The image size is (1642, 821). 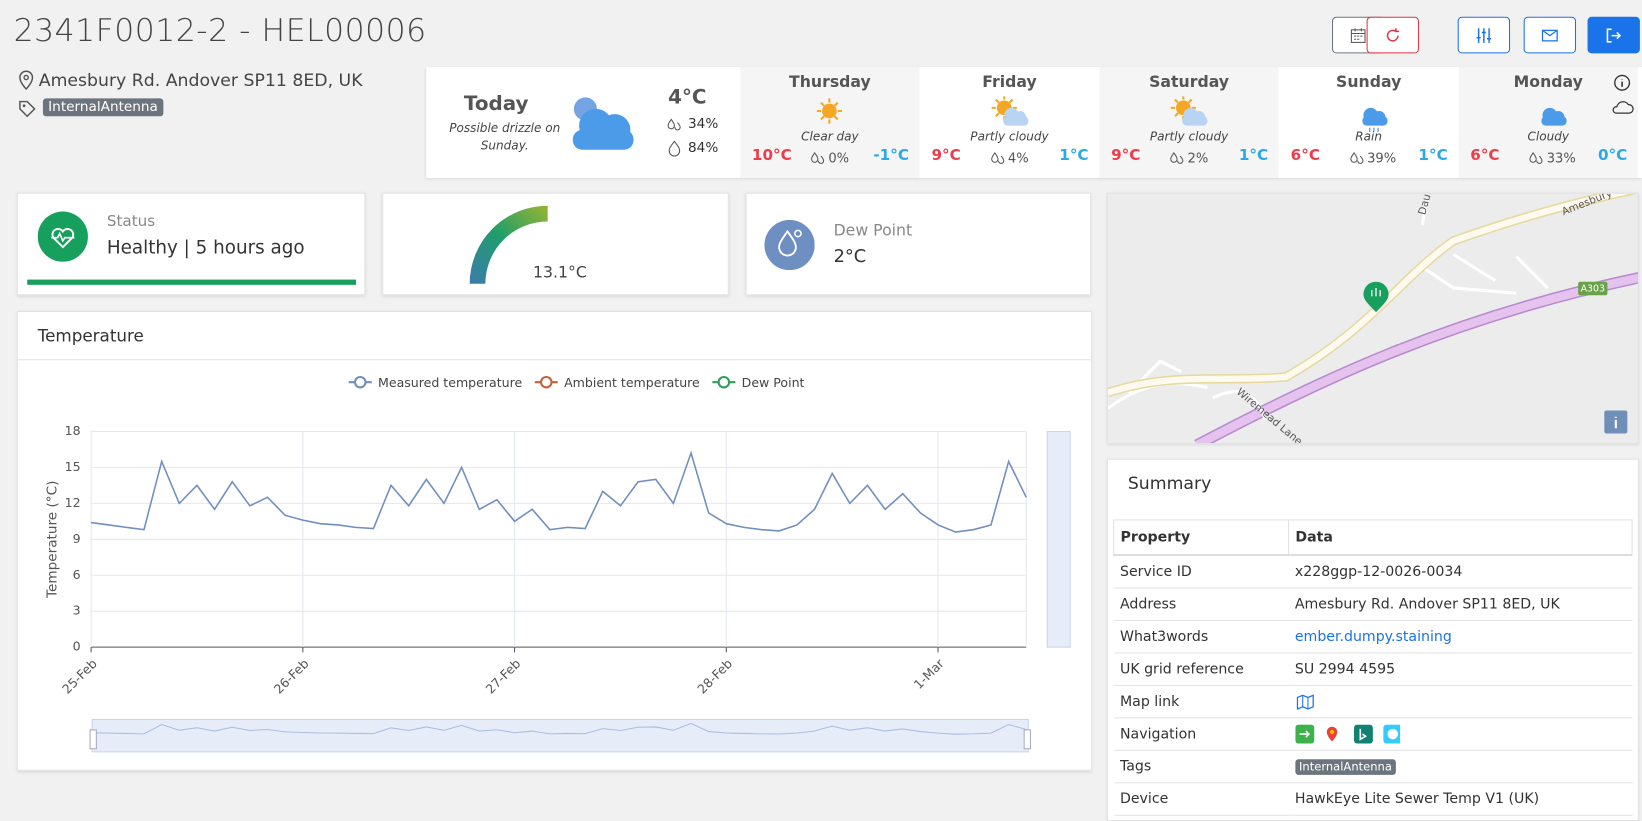 I want to click on x-tick-label: 1-Mar, so click(x=929, y=673).